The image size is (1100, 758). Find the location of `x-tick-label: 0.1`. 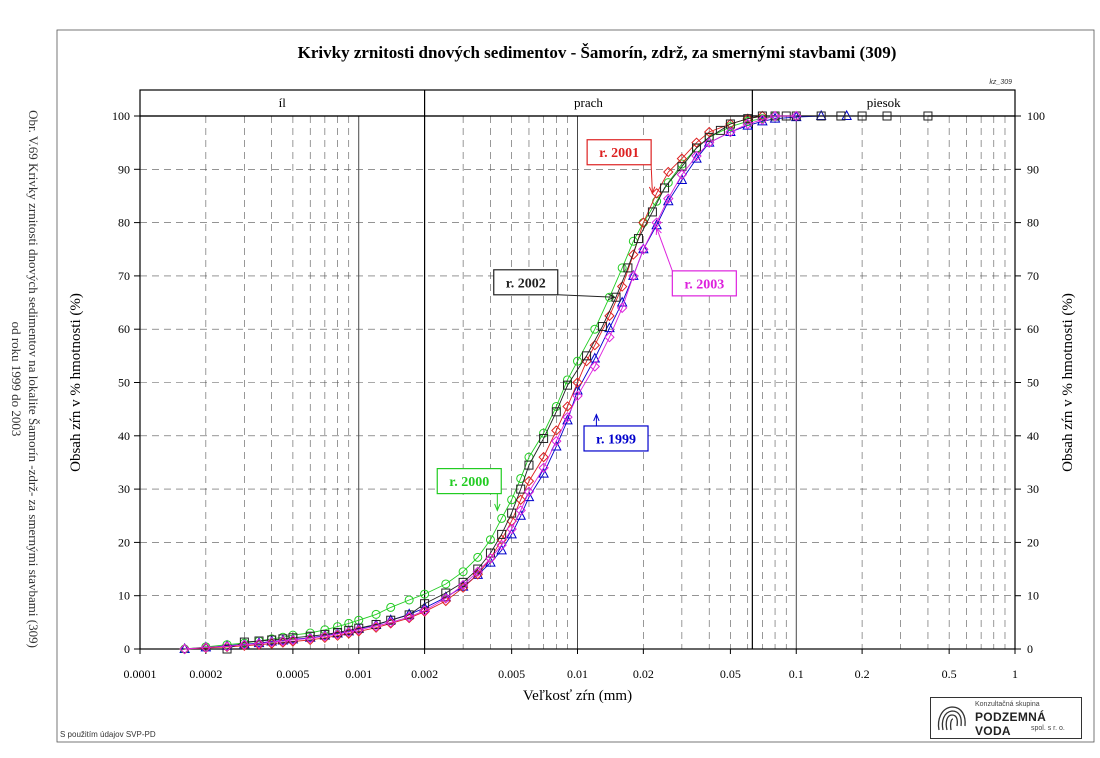

x-tick-label: 0.1 is located at coordinates (796, 674).